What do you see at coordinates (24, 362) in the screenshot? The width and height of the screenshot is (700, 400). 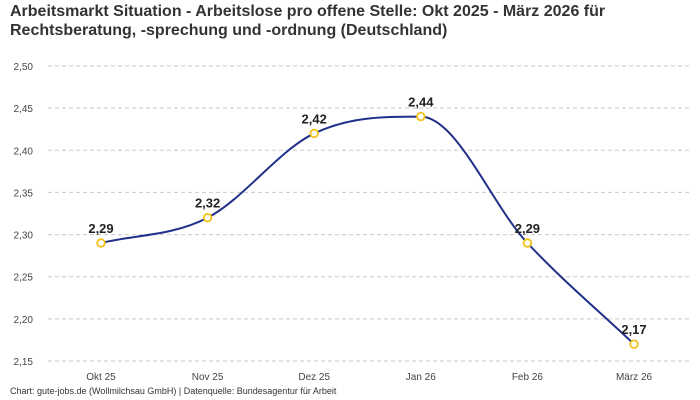 I see `y-tick-label: 2,15` at bounding box center [24, 362].